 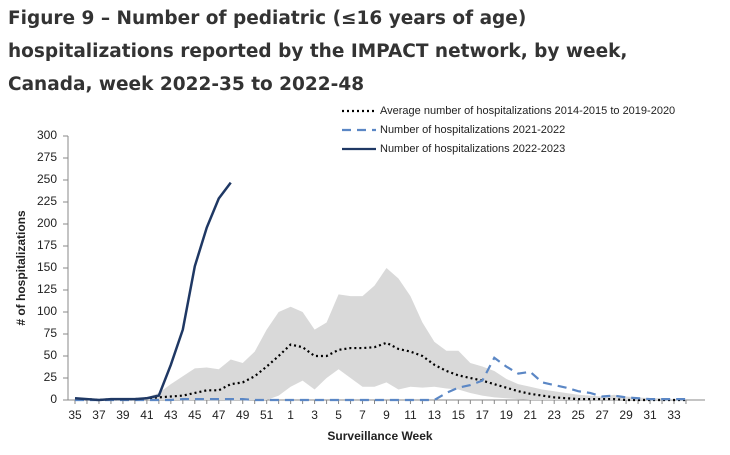 I want to click on y-tick-label: 100, so click(x=47, y=311).